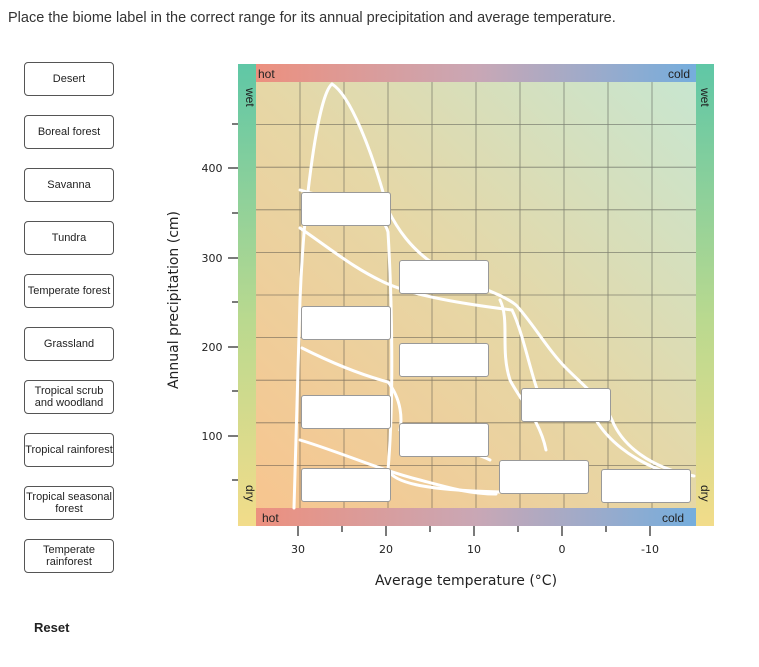 This screenshot has width=759, height=667. I want to click on label-desert: Desert, so click(69, 79).